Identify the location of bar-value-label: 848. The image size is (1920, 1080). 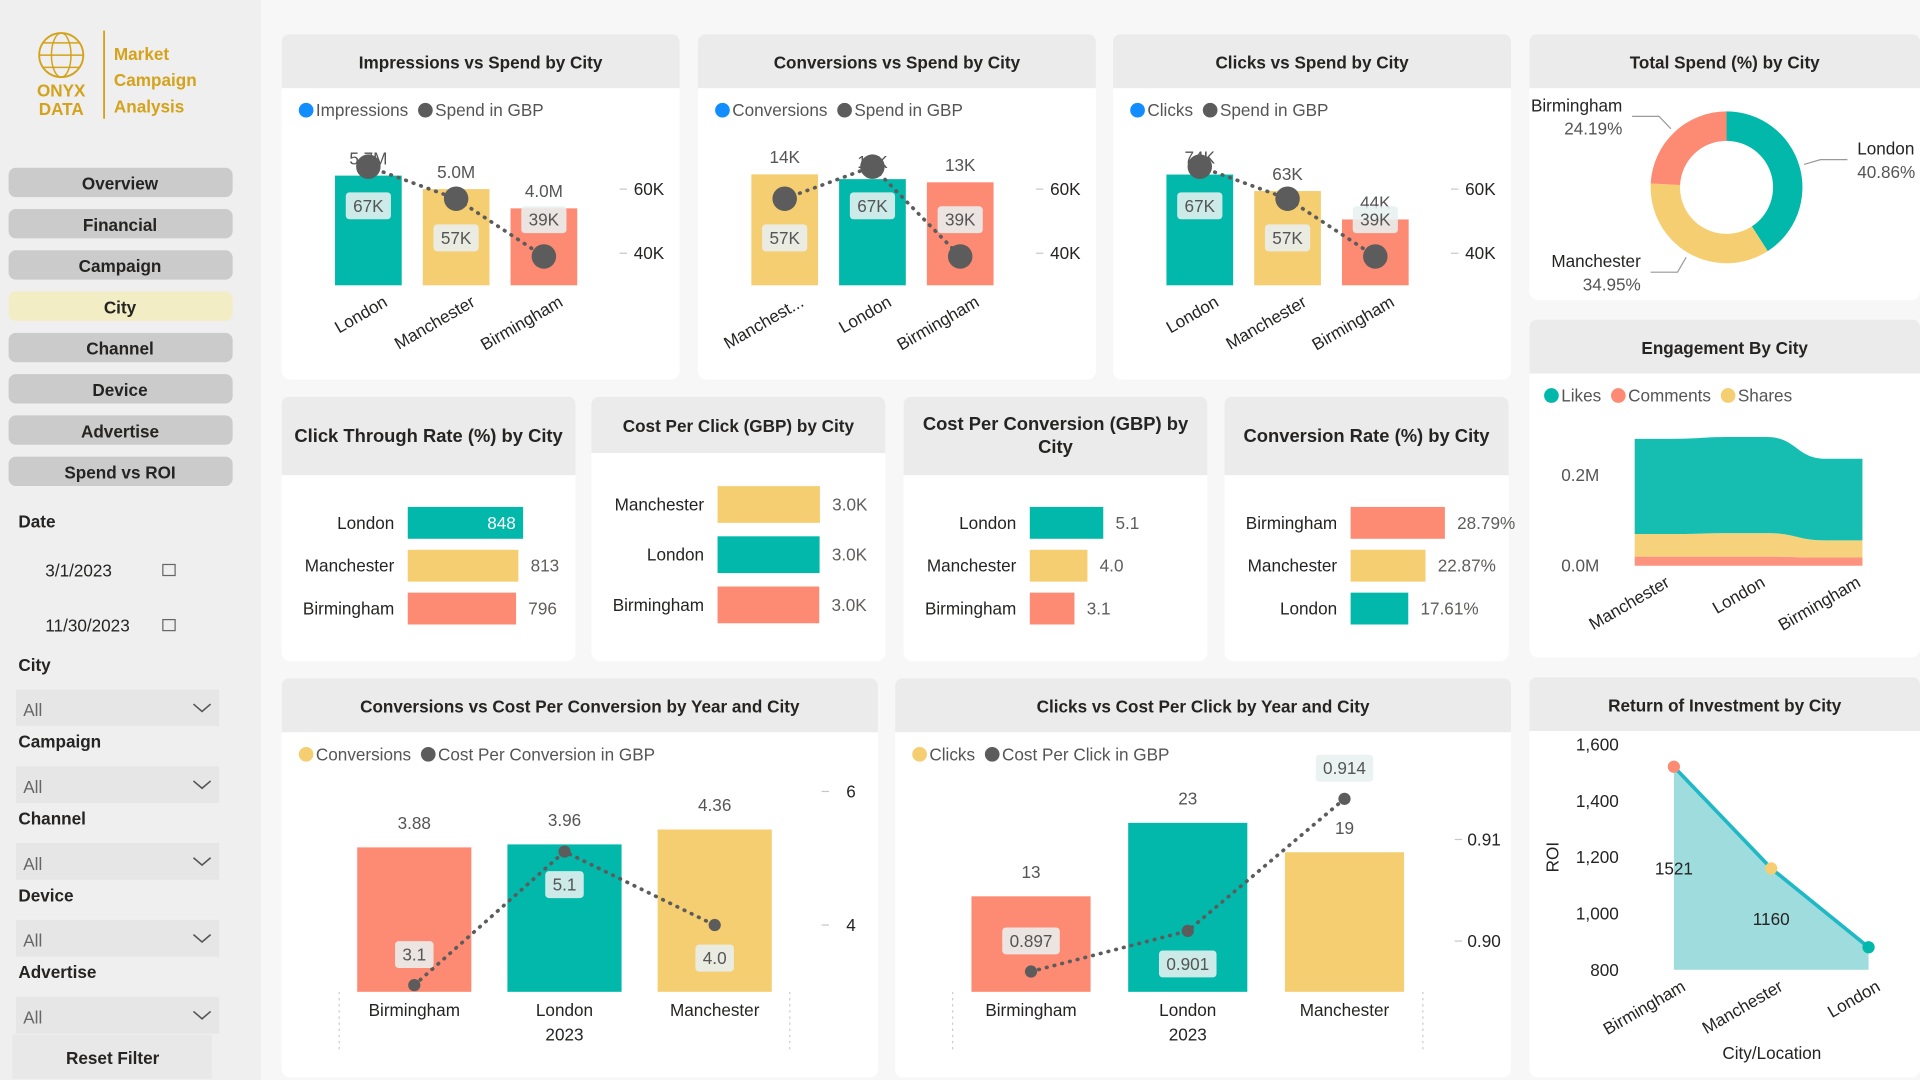
(501, 523).